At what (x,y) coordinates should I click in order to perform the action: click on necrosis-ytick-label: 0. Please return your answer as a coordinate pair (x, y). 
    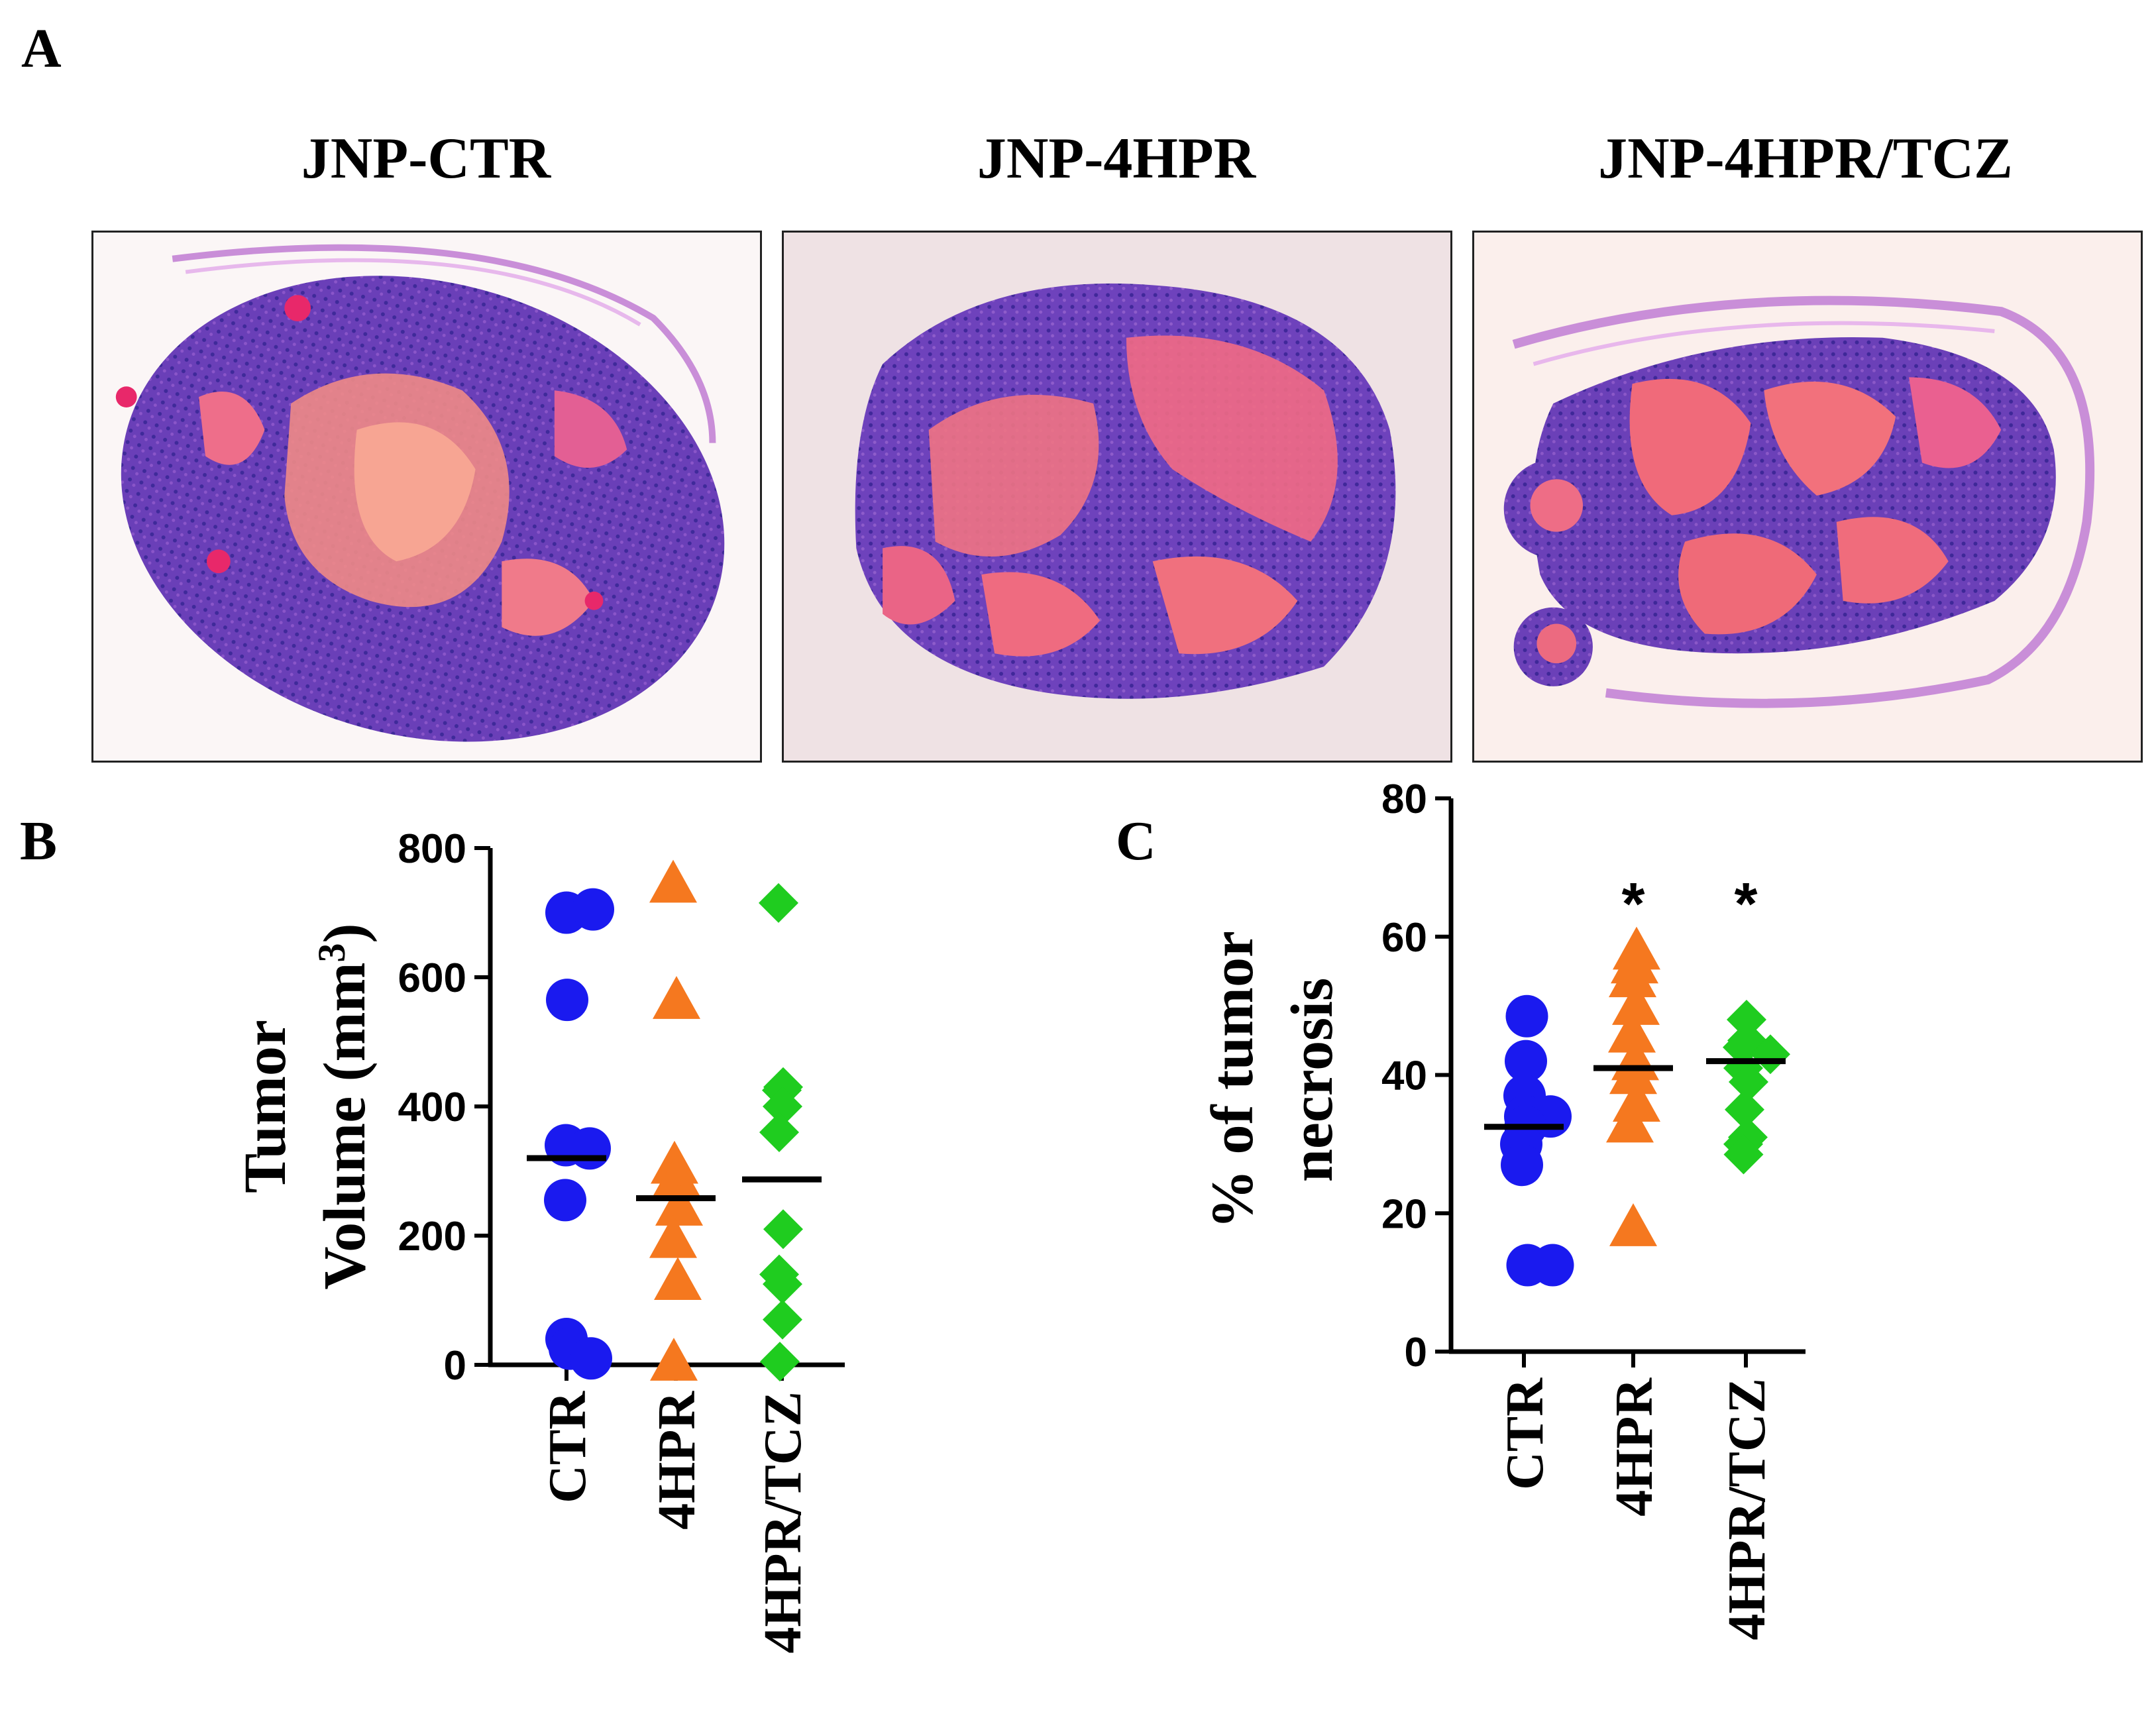
    Looking at the image, I should click on (1416, 1353).